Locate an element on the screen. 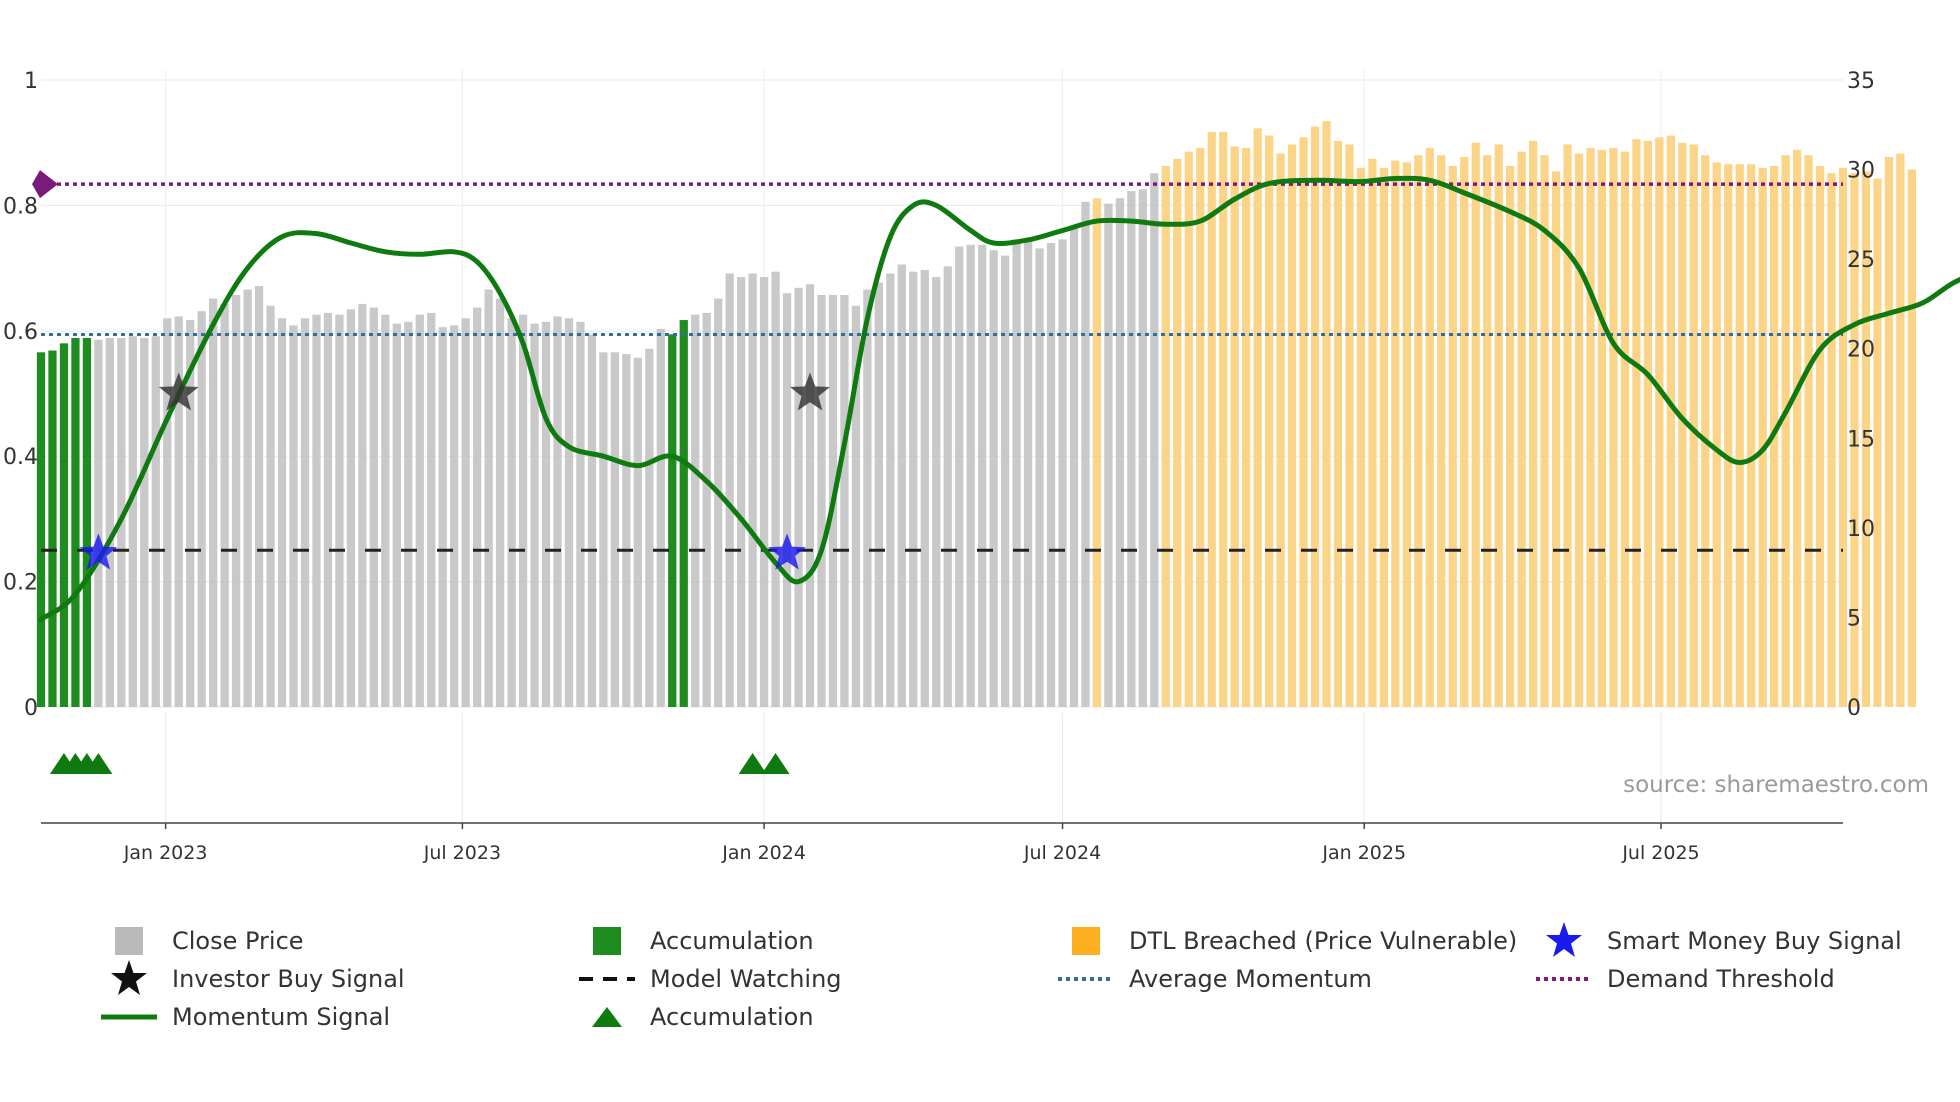 The width and height of the screenshot is (1960, 1102). left-tick-label: 0 is located at coordinates (31, 708).